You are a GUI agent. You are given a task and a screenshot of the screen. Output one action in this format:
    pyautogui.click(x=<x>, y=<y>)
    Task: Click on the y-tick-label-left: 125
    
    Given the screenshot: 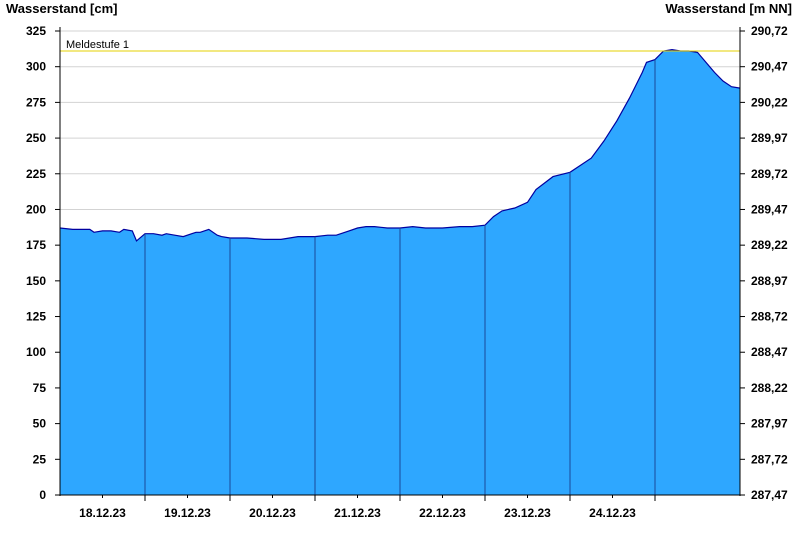 What is the action you would take?
    pyautogui.click(x=36, y=317)
    